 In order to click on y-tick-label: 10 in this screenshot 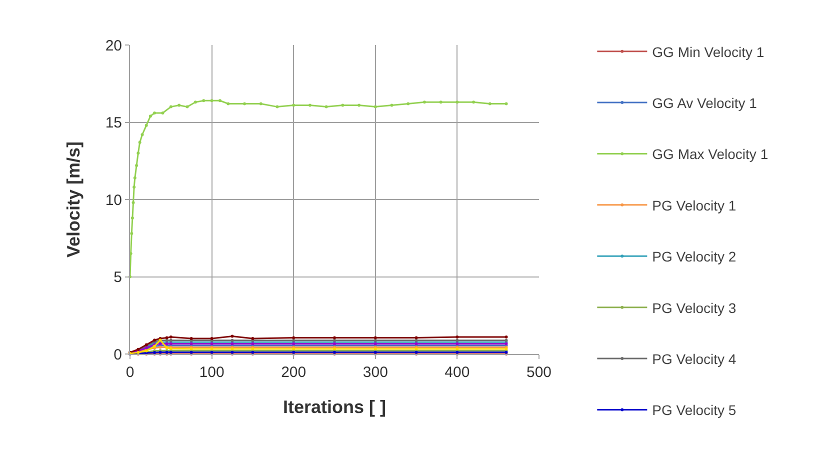, I will do `click(113, 200)`.